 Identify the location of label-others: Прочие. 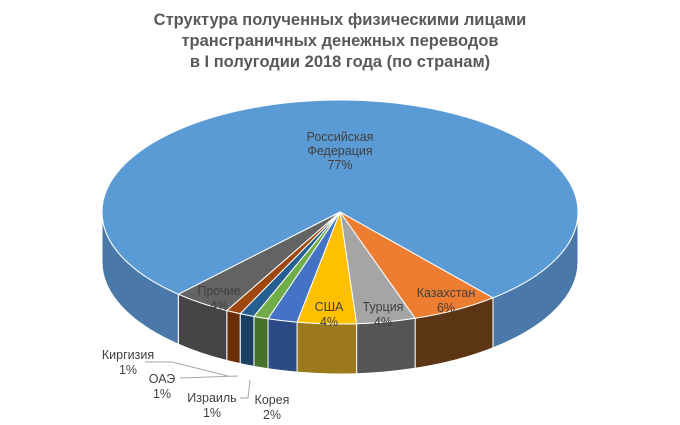
(218, 291).